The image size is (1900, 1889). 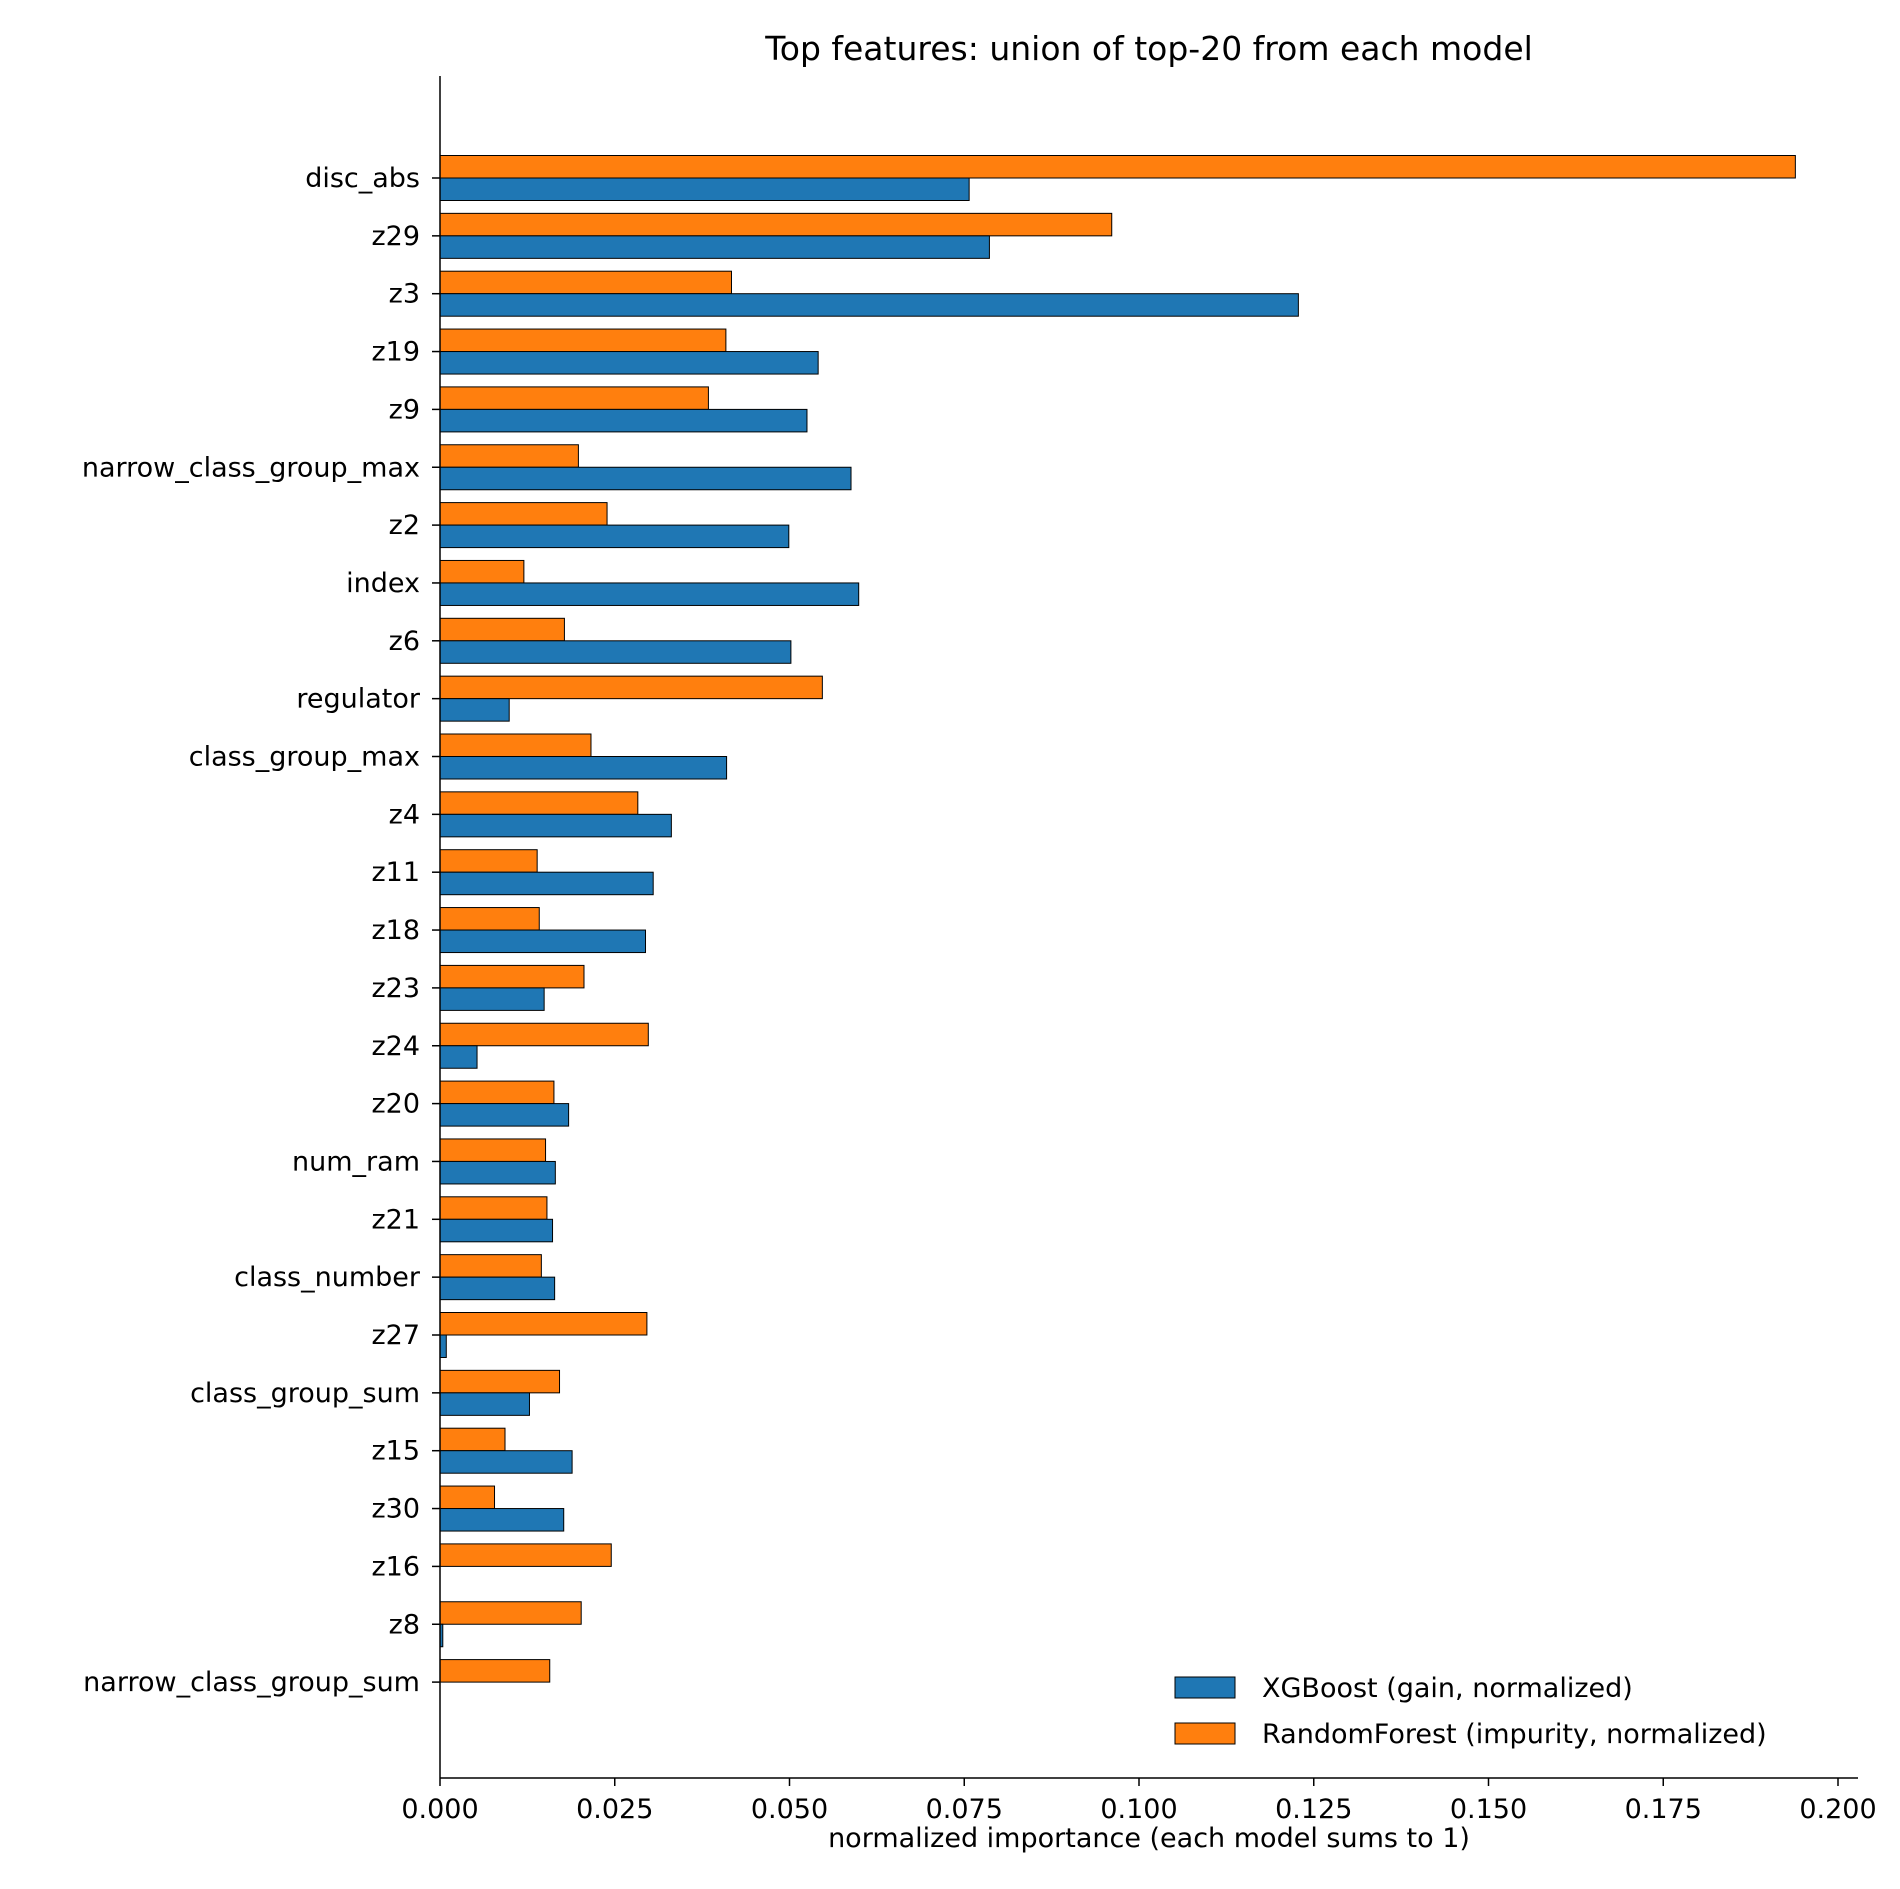 What do you see at coordinates (404, 641) in the screenshot?
I see `y-tick-label: z6` at bounding box center [404, 641].